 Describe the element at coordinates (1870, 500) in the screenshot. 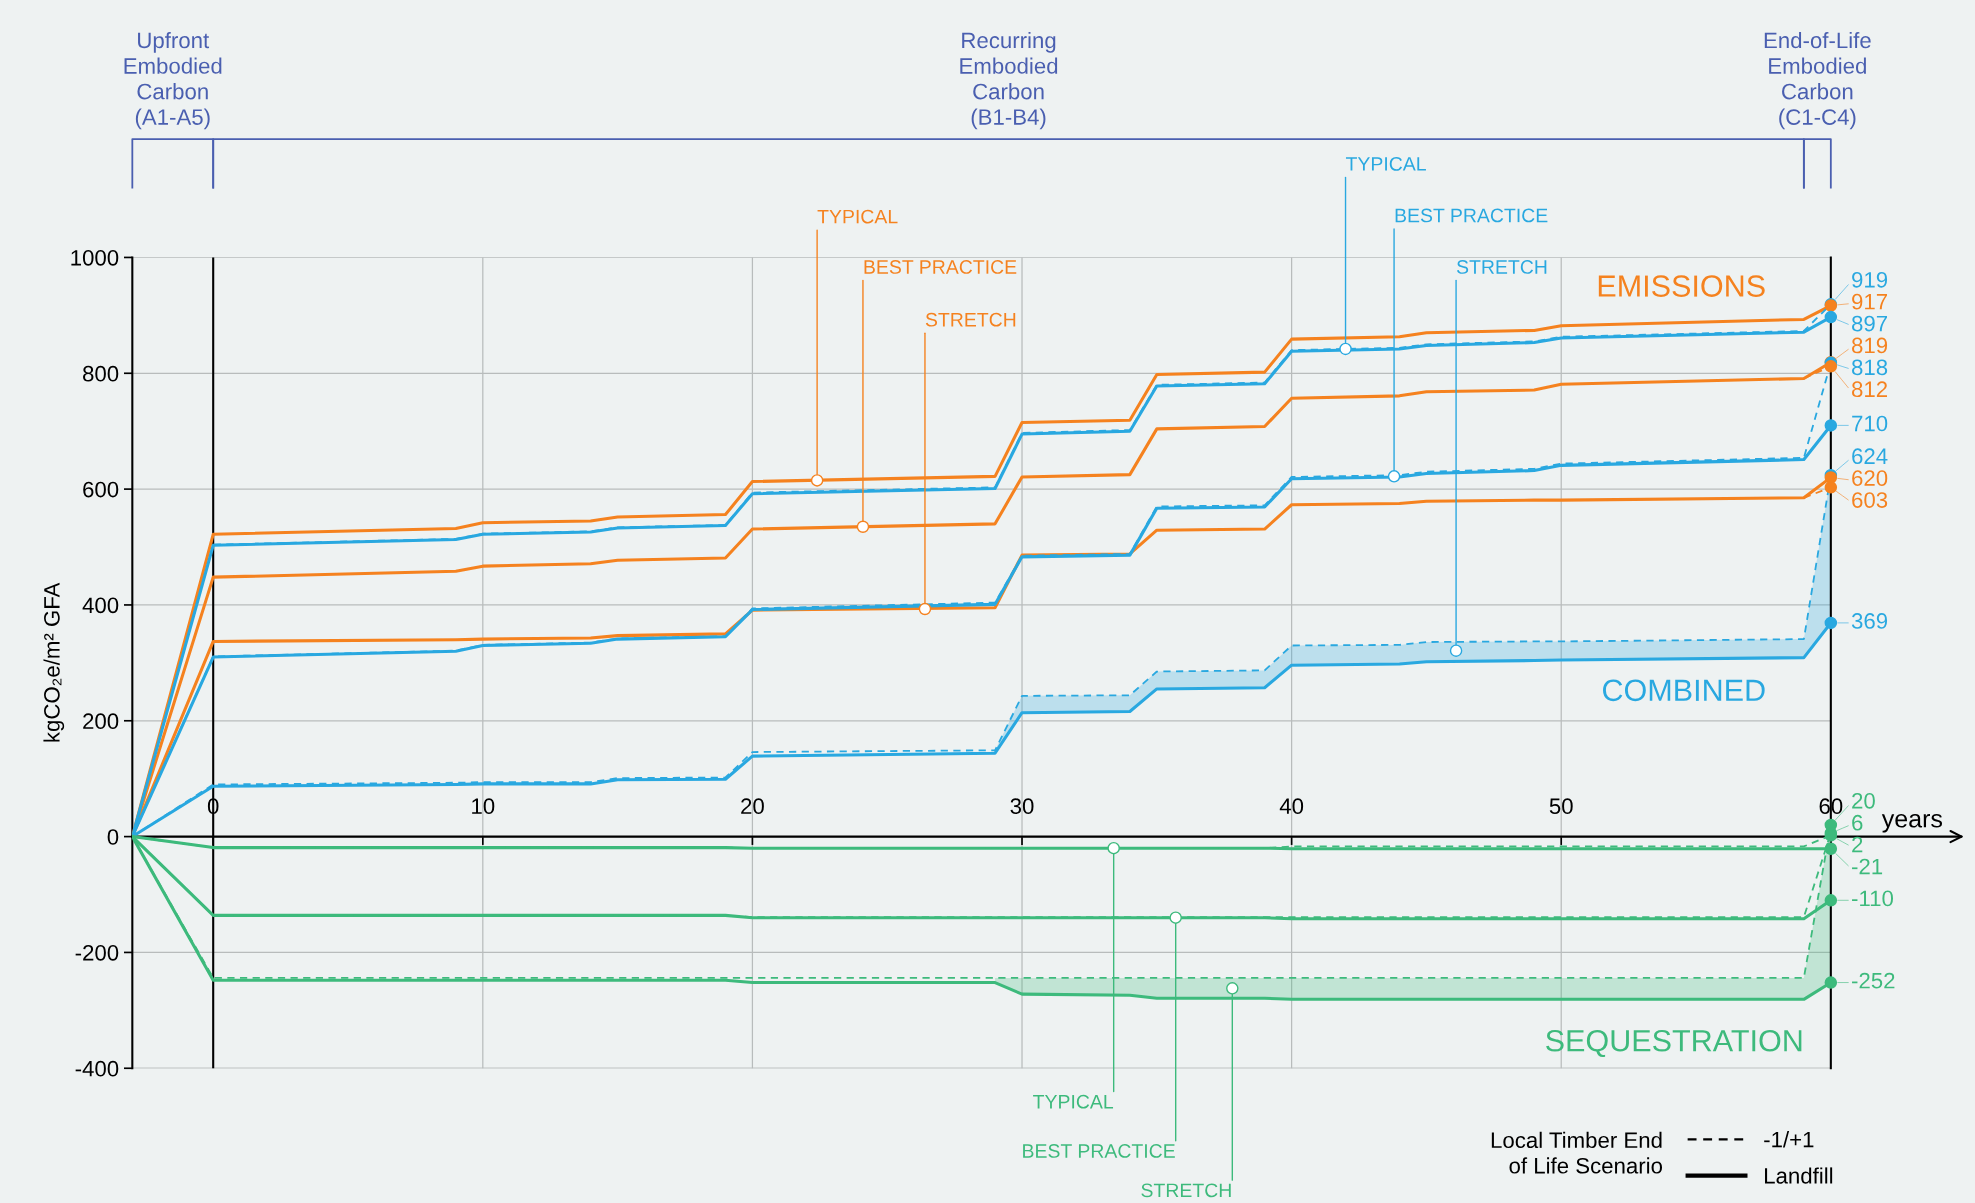

I see `data-label: 603` at that location.